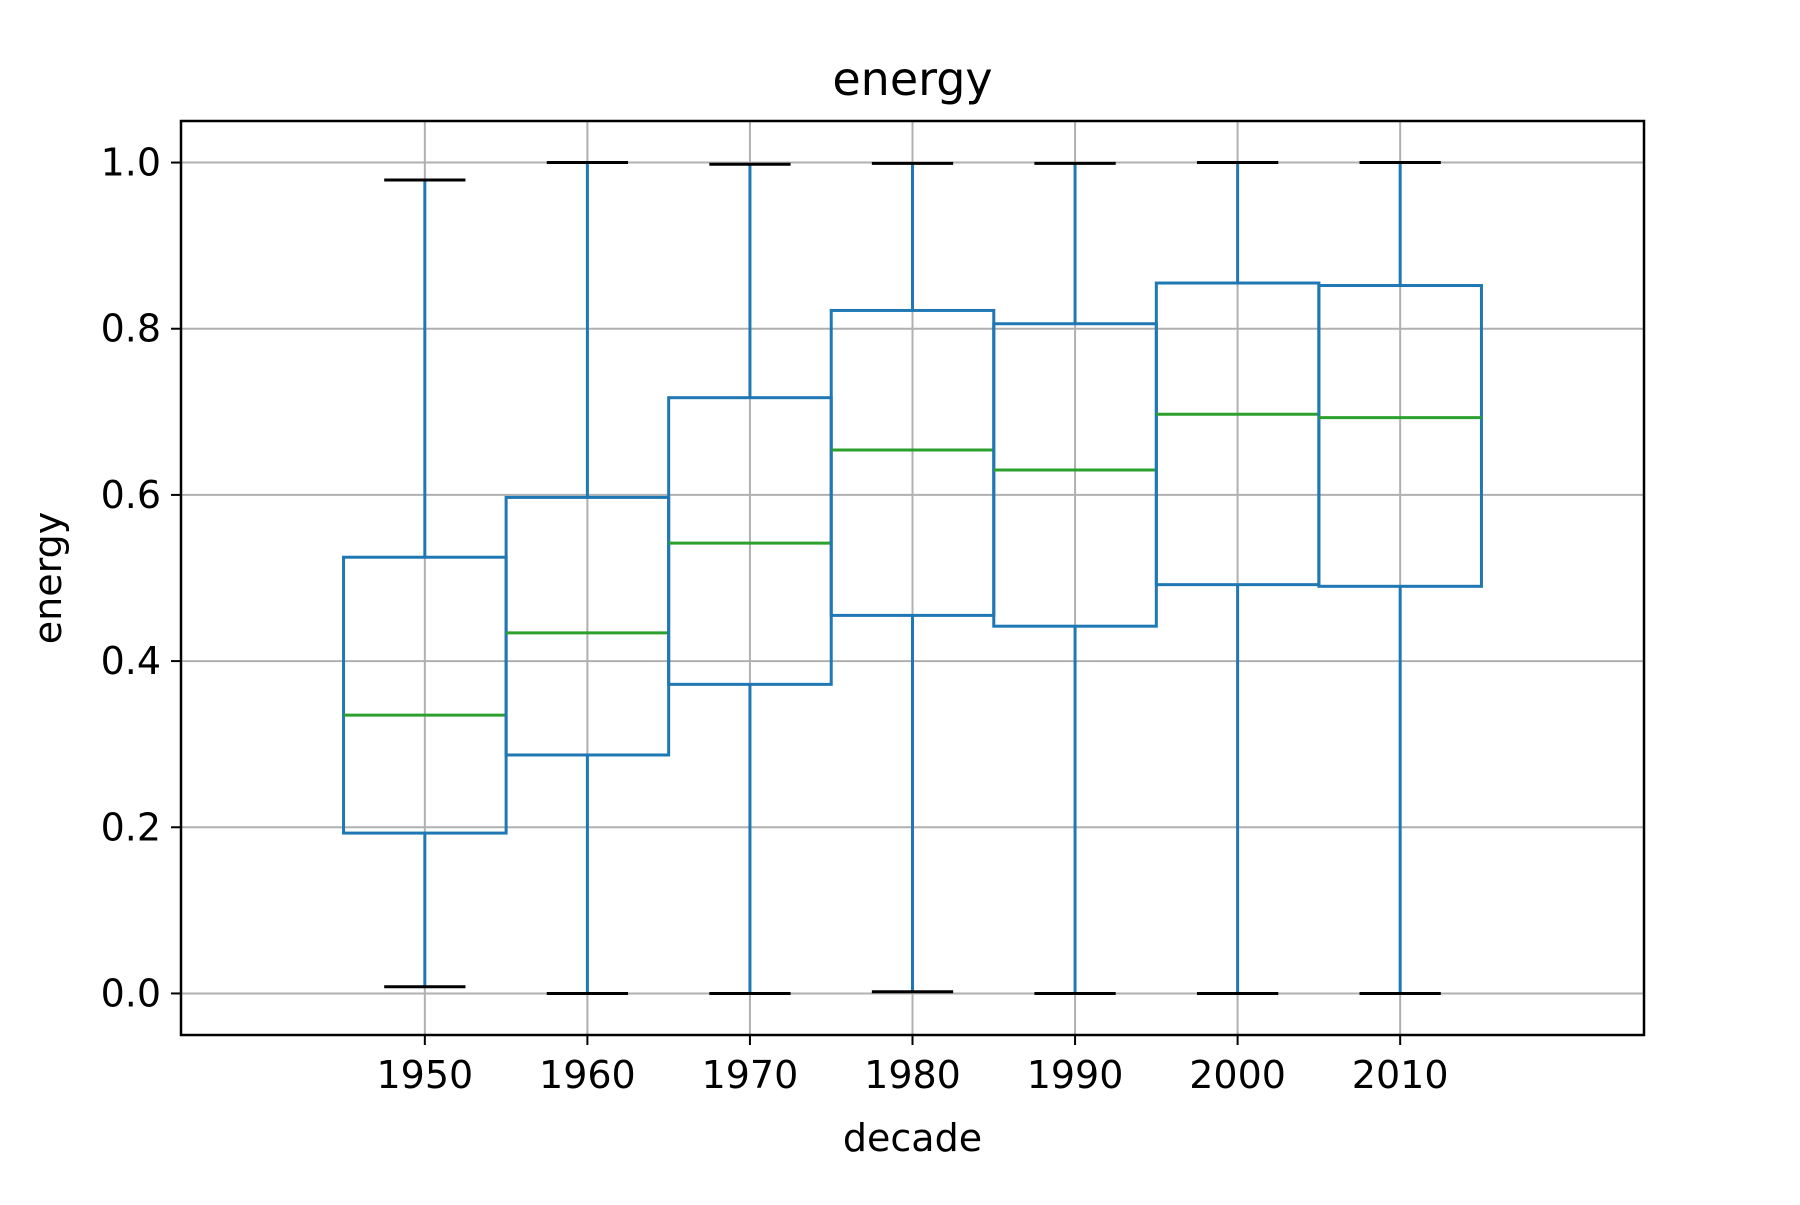 The height and width of the screenshot is (1205, 1800). I want to click on y-tick-label: 0.4, so click(131, 661).